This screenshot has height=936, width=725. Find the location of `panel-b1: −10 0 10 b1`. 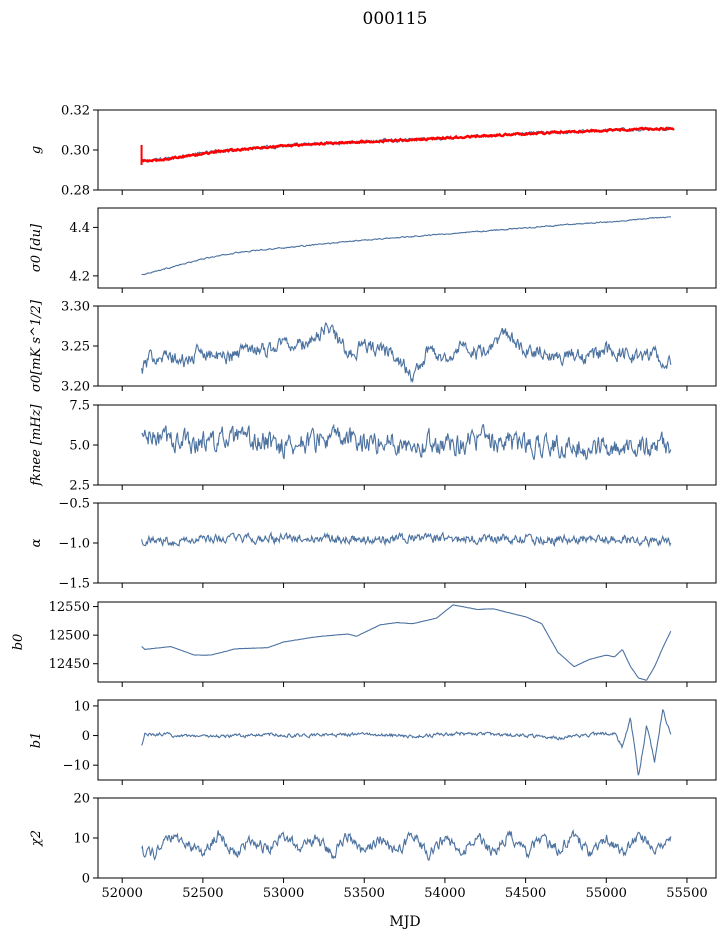

panel-b1: −10 0 10 b1 is located at coordinates (373, 742).